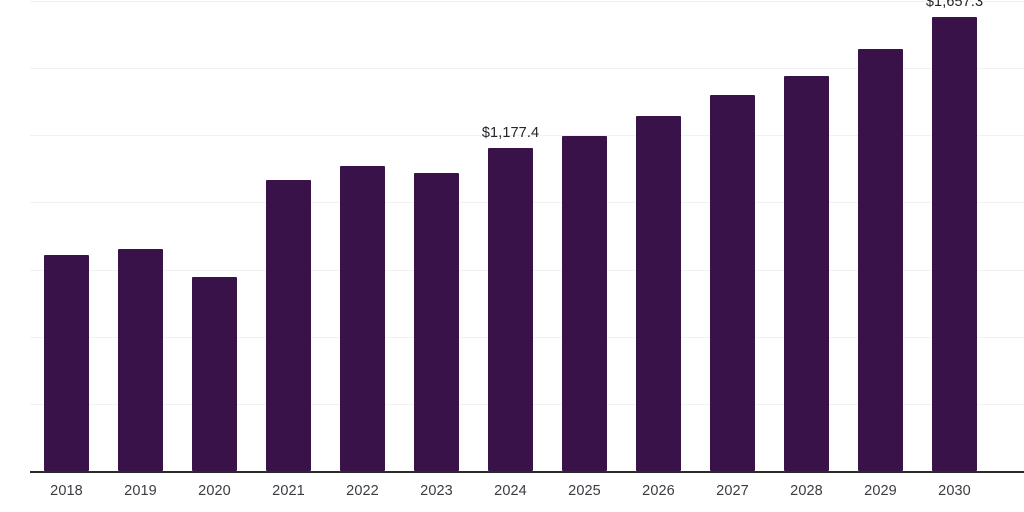 This screenshot has height=512, width=1024. I want to click on x-tick-label-2030: 2030, so click(954, 491).